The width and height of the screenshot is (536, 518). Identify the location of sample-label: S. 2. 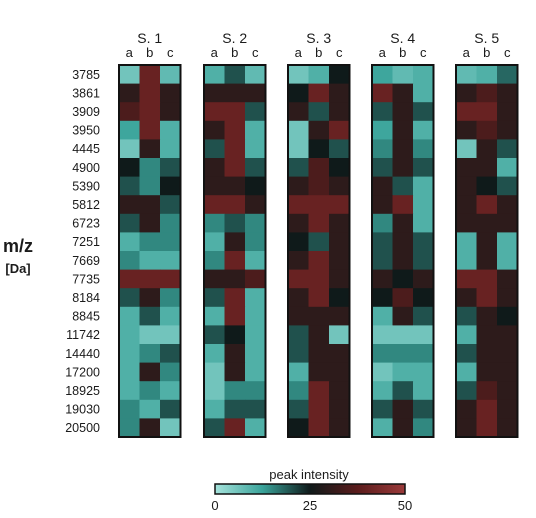
(234, 38).